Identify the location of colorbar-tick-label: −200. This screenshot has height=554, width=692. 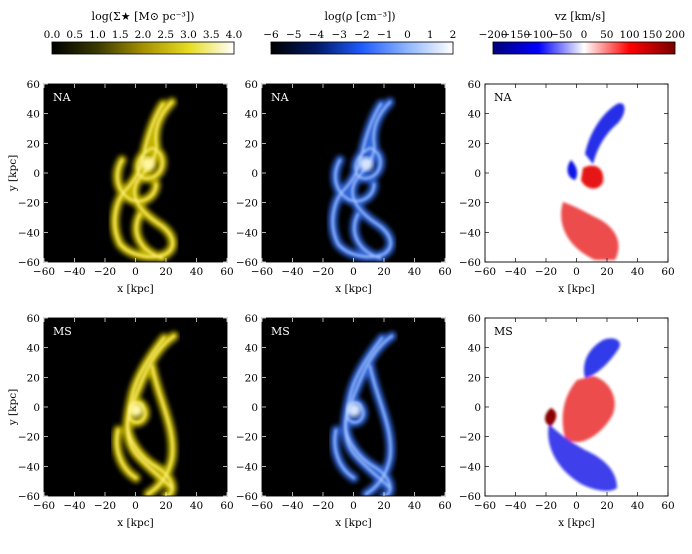
(493, 35).